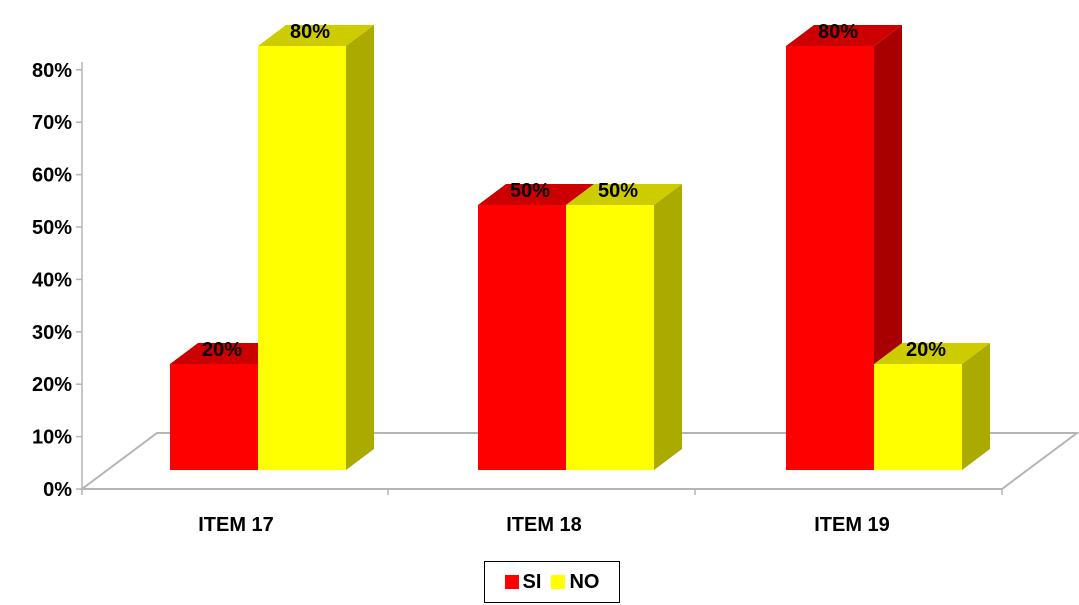 Image resolution: width=1079 pixels, height=605 pixels. What do you see at coordinates (852, 525) in the screenshot?
I see `x-tick-label: ITEM 19` at bounding box center [852, 525].